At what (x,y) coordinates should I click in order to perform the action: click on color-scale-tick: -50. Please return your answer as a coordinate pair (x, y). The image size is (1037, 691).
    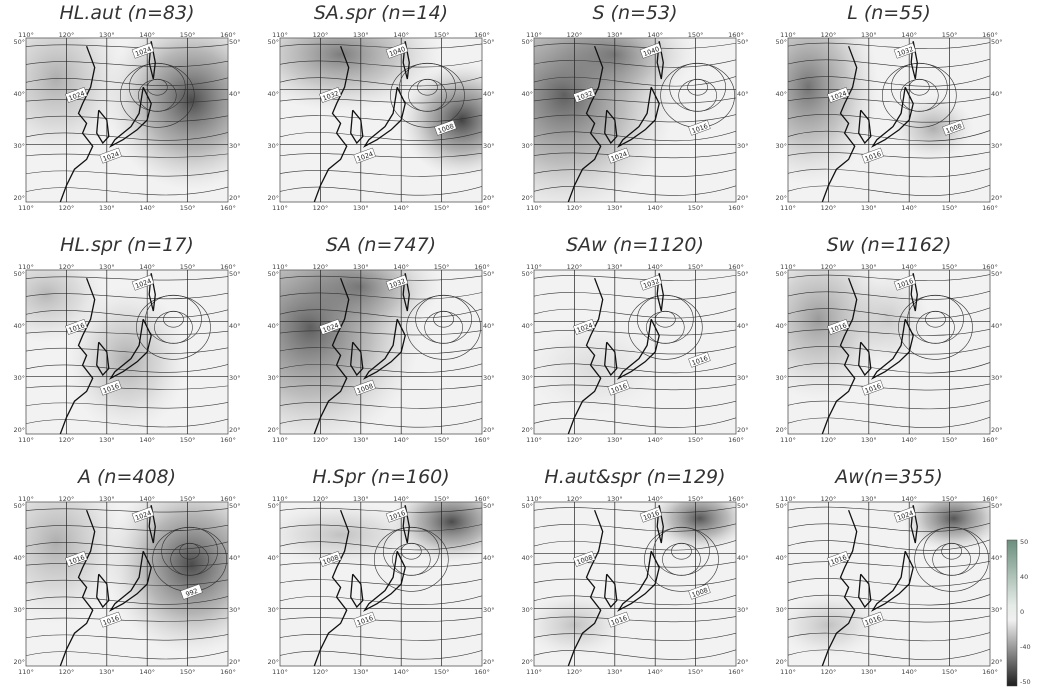
    Looking at the image, I should click on (1025, 682).